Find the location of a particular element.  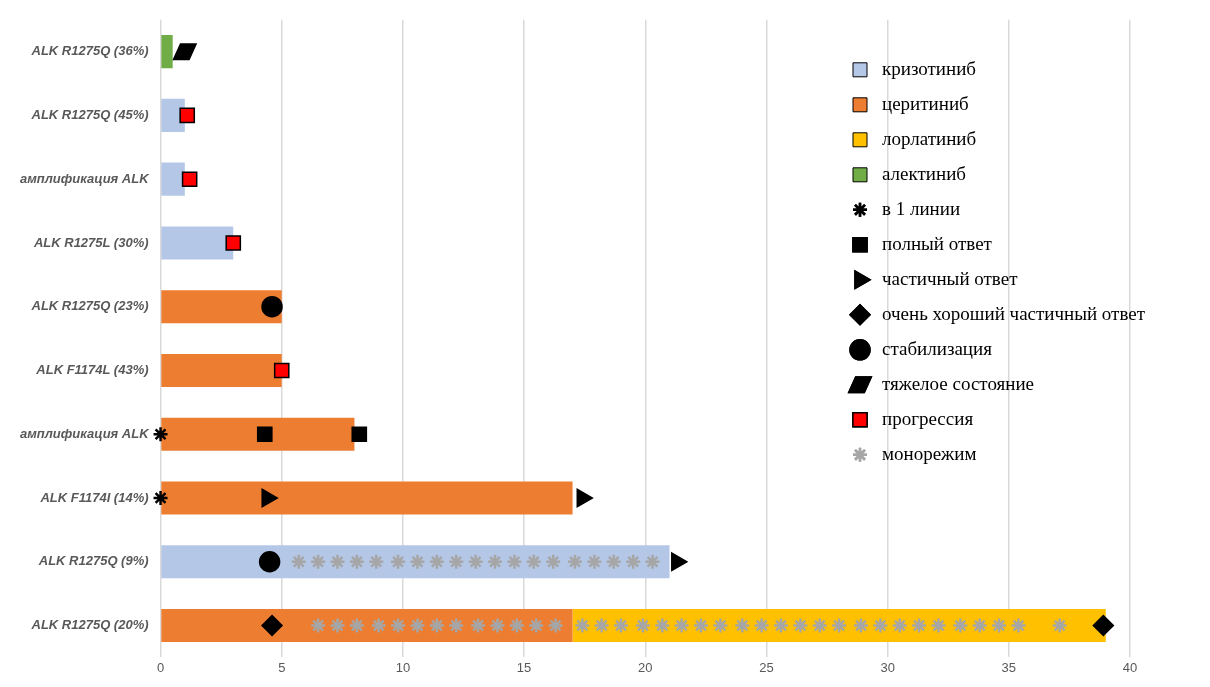

legend-label: полный ответ is located at coordinates (937, 243).